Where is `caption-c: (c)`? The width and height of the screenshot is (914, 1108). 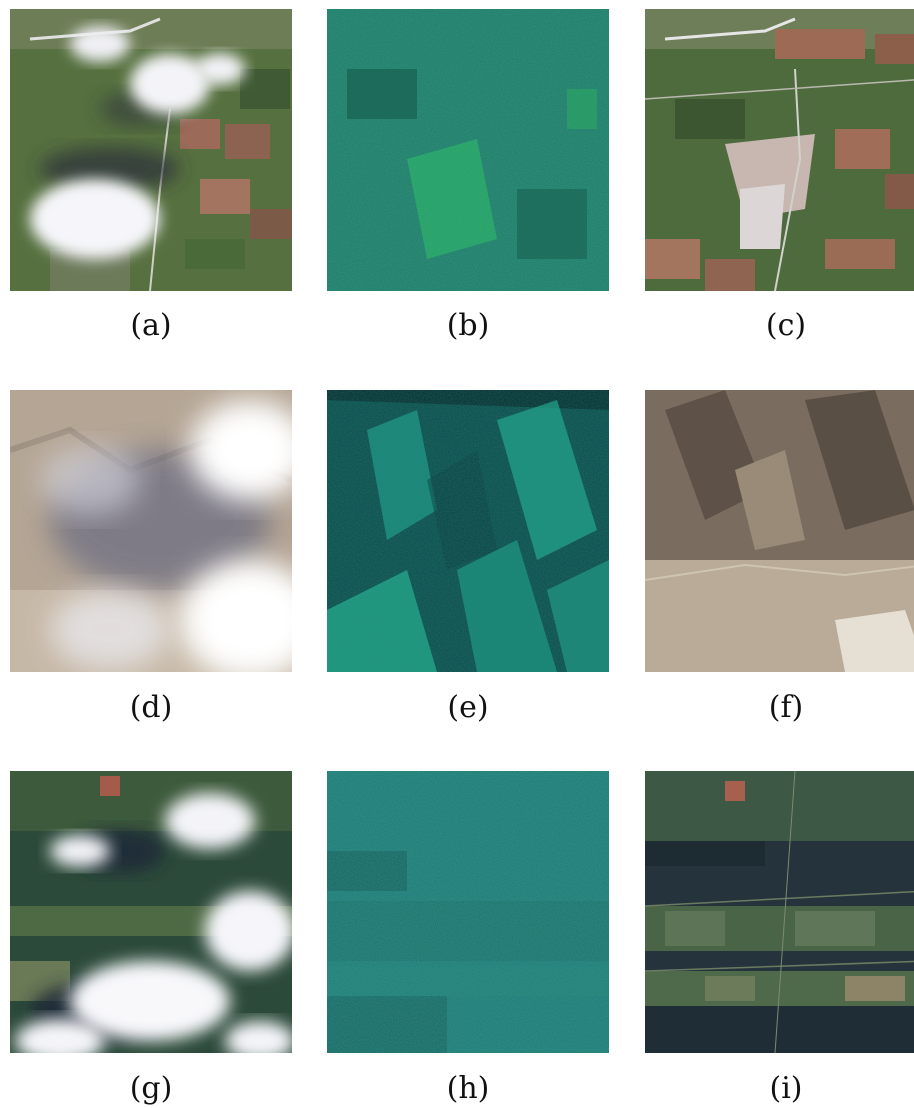
caption-c: (c) is located at coordinates (786, 325).